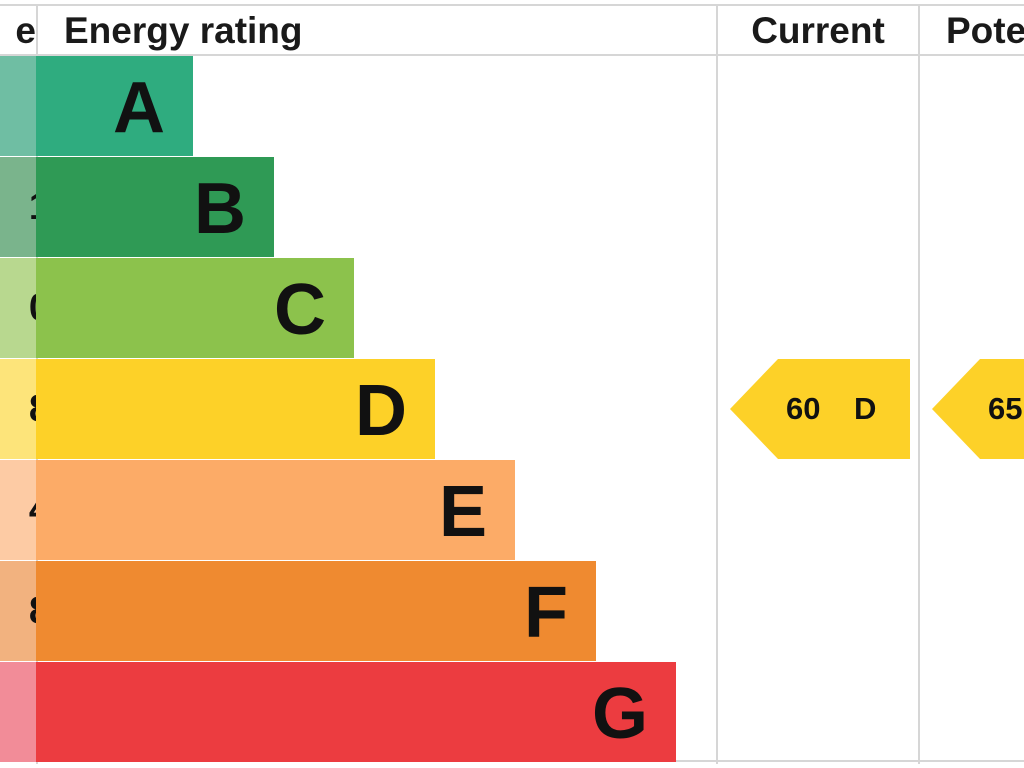 The height and width of the screenshot is (768, 1024). I want to click on band-score-b: 1, so click(18, 207).